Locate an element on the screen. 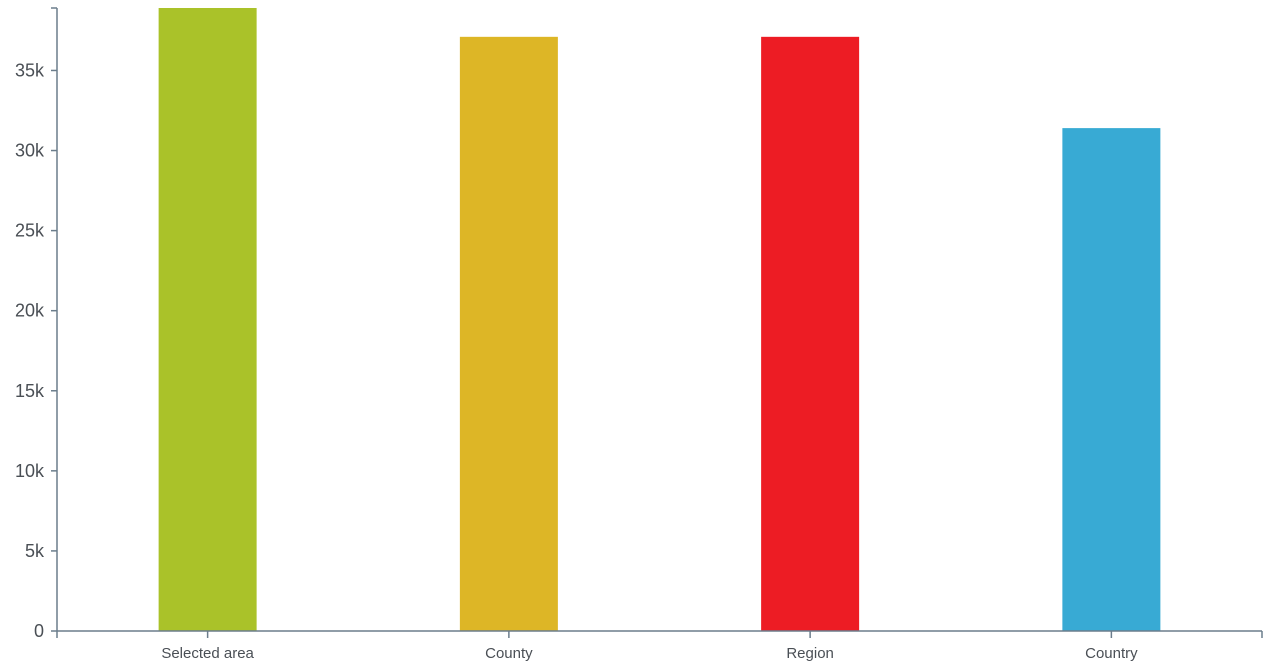 Image resolution: width=1264 pixels, height=665 pixels. bar-country is located at coordinates (1111, 380).